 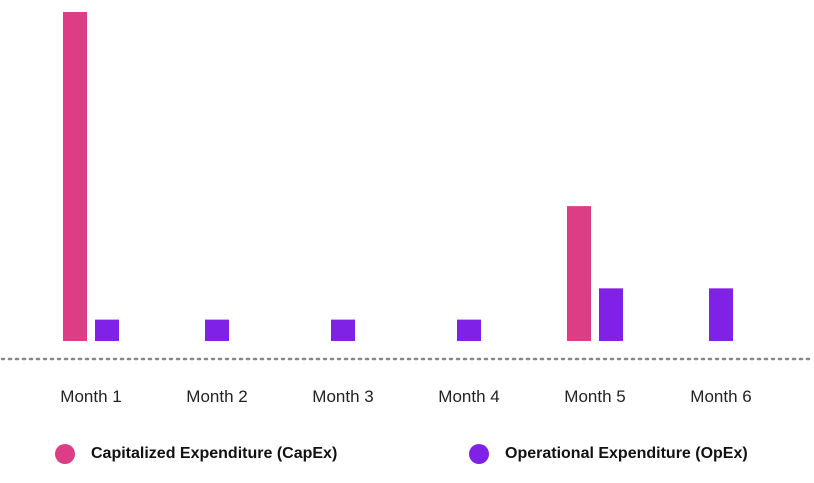 What do you see at coordinates (90, 396) in the screenshot?
I see `x-tick-label: Month 1` at bounding box center [90, 396].